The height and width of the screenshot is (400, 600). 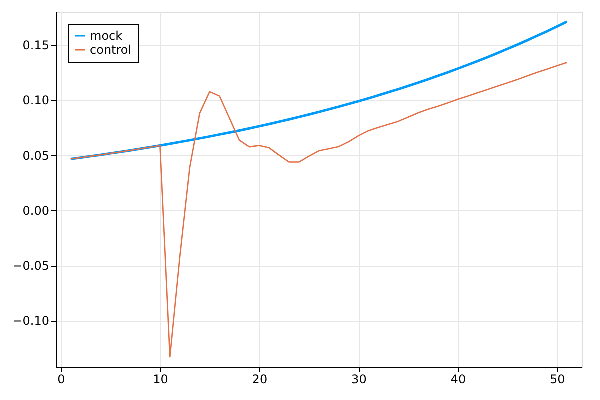 What do you see at coordinates (31, 321) in the screenshot?
I see `y-tick-label: −0.10` at bounding box center [31, 321].